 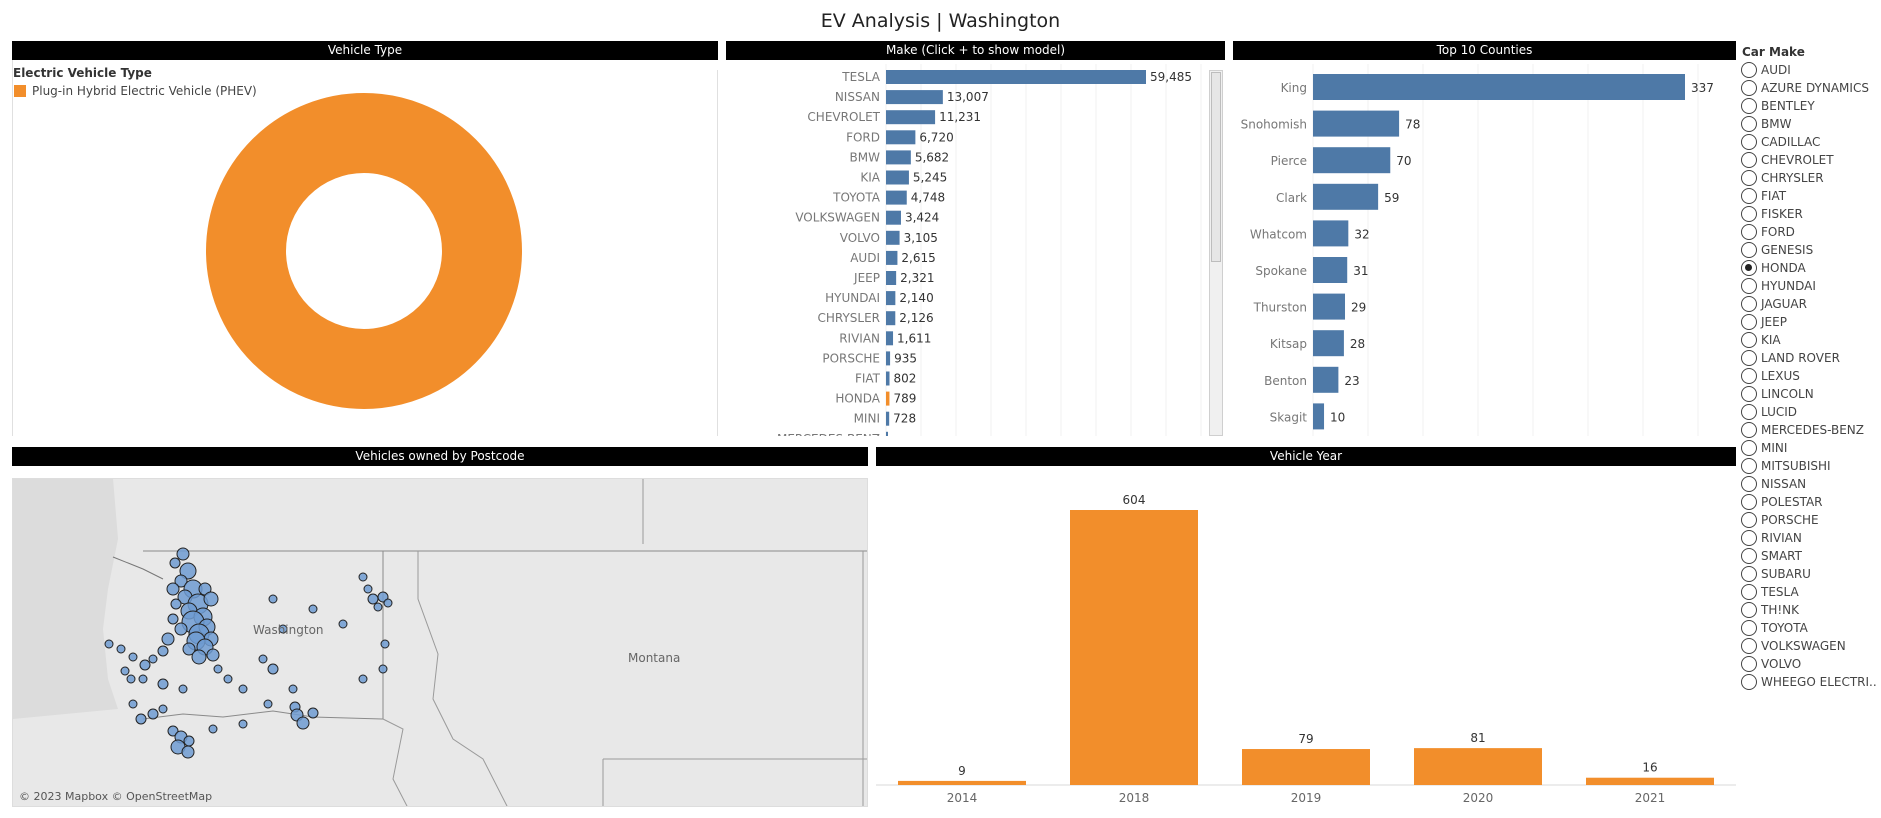 What do you see at coordinates (1811, 466) in the screenshot?
I see `filter-option: MITSUBISHI` at bounding box center [1811, 466].